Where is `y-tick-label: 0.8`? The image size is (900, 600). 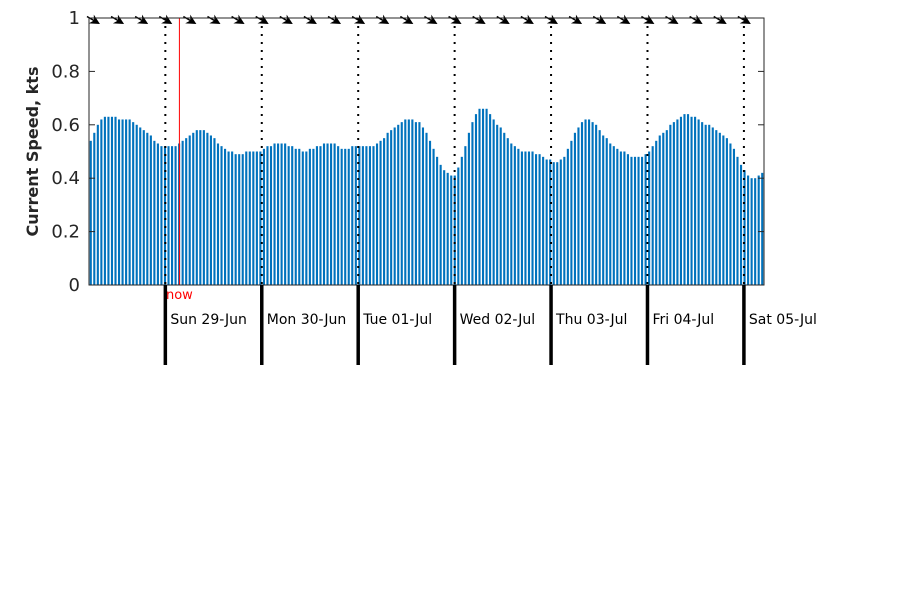
y-tick-label: 0.8 is located at coordinates (65, 71).